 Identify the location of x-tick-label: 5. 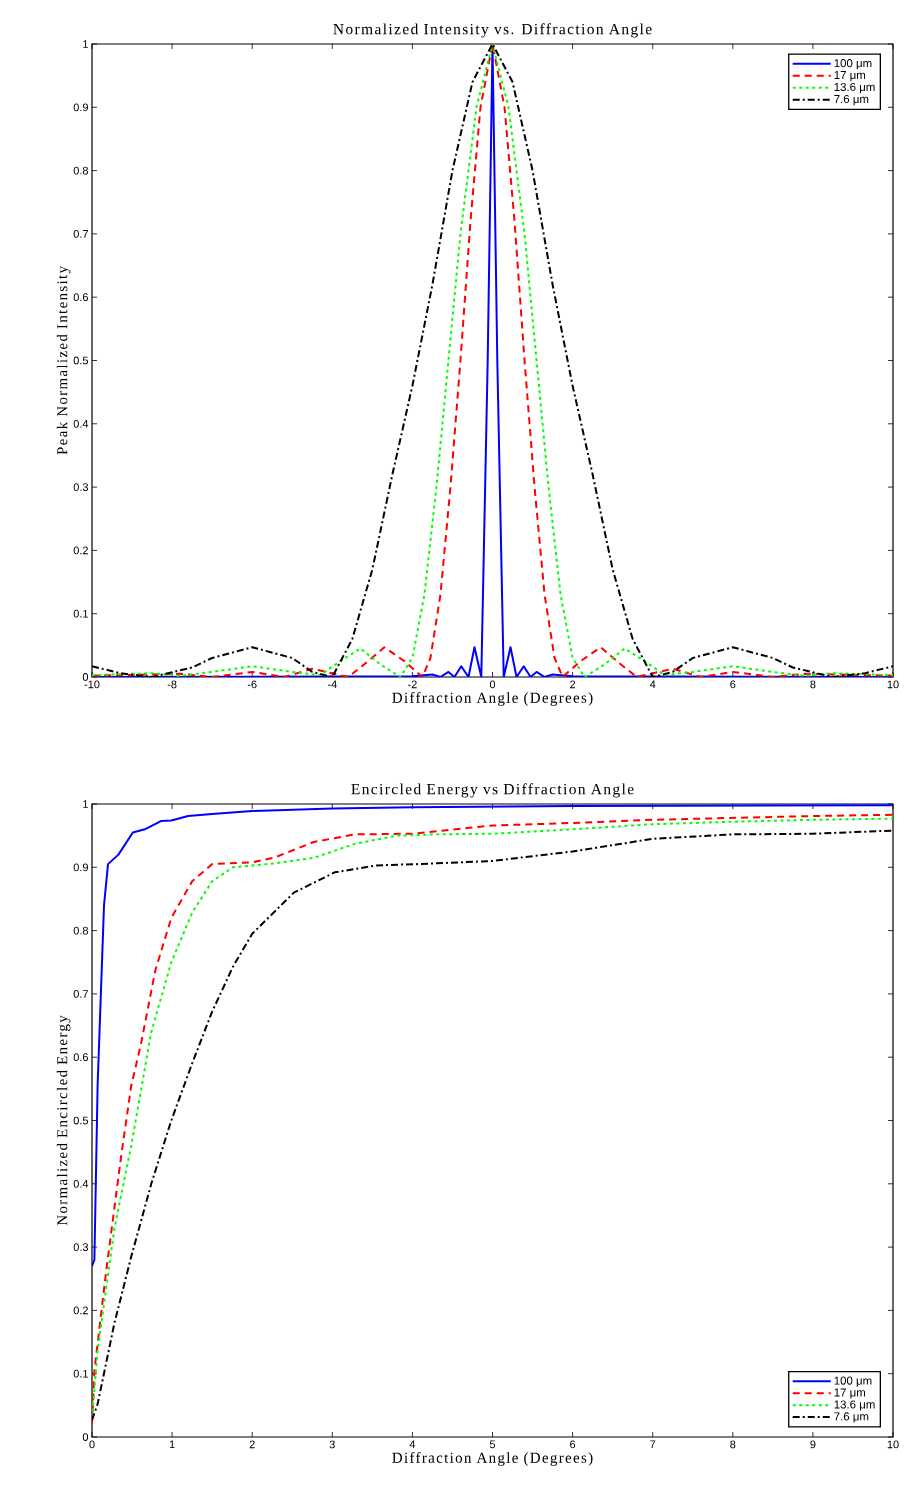
(492, 1444).